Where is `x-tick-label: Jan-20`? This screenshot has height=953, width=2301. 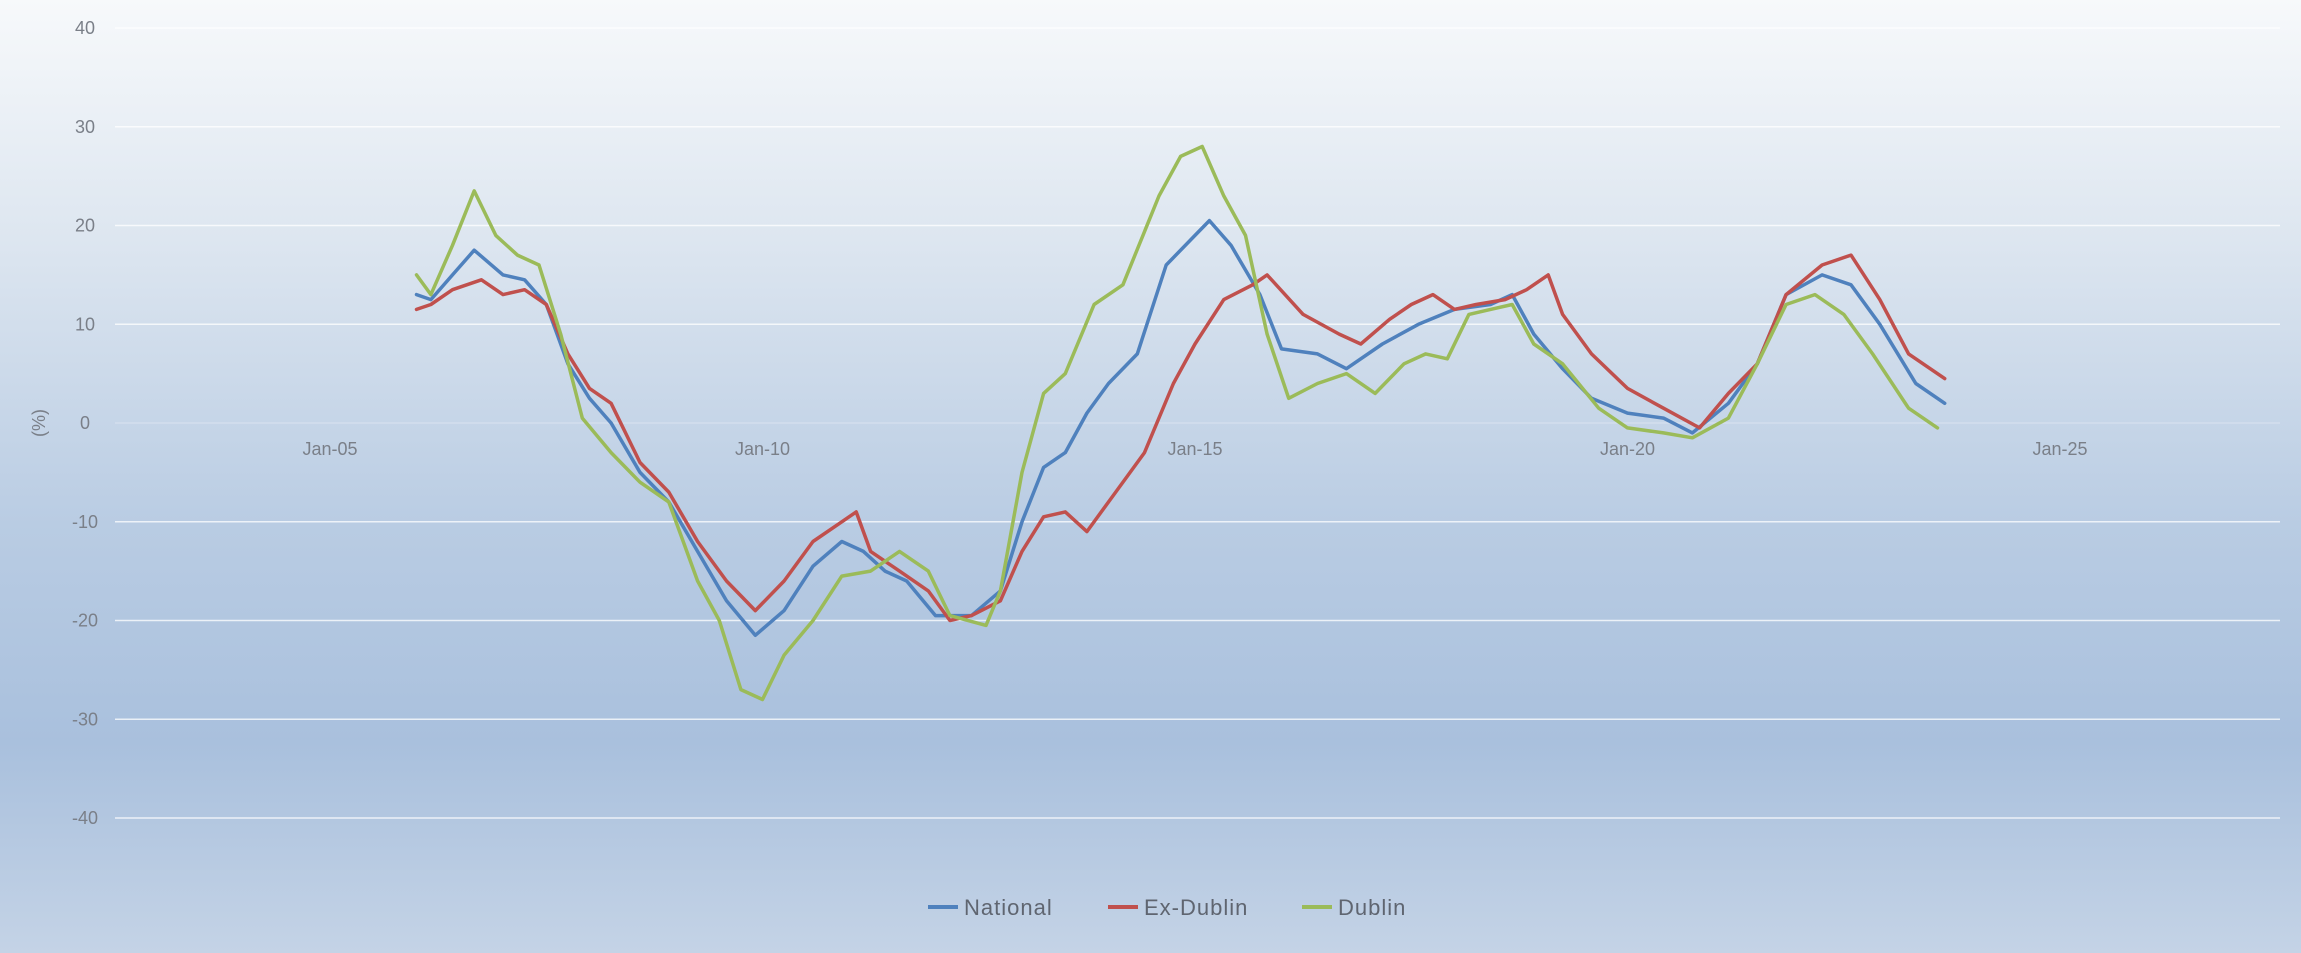
x-tick-label: Jan-20 is located at coordinates (1627, 449).